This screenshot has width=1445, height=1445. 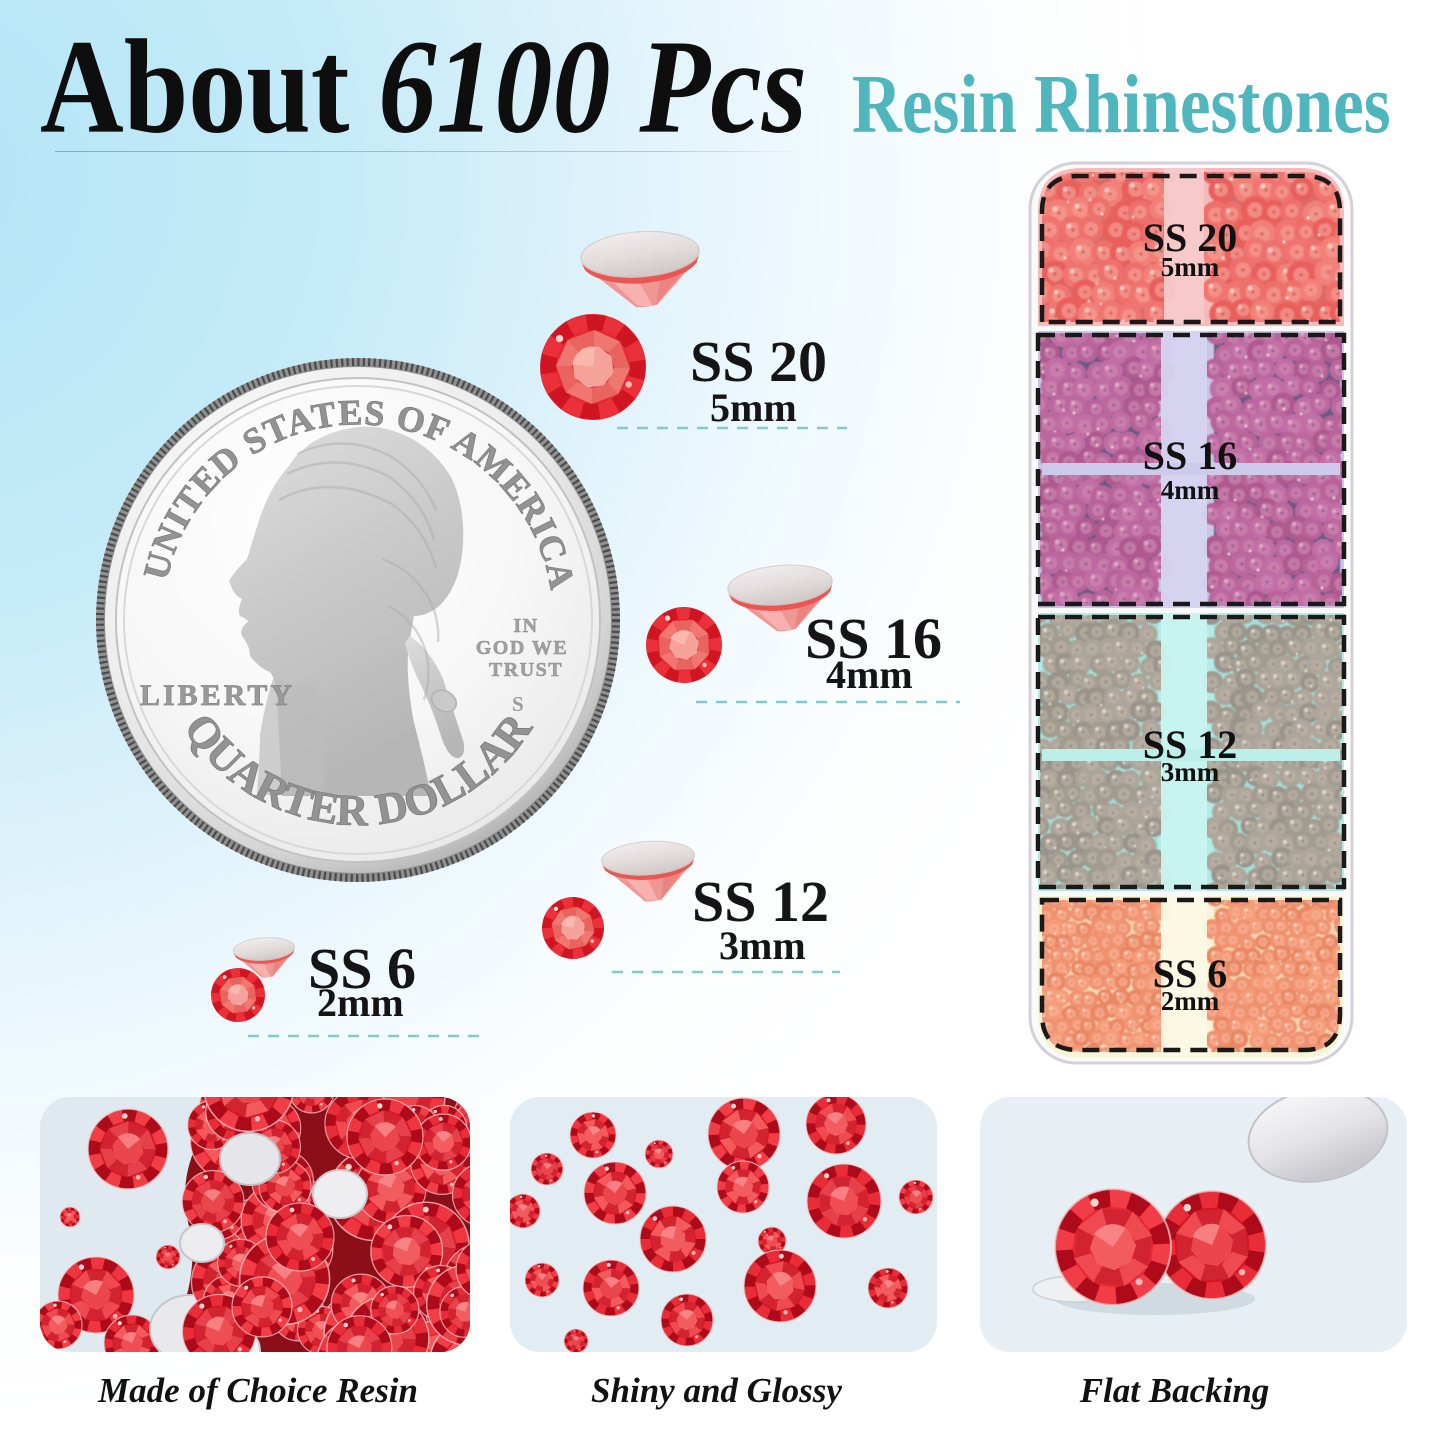 What do you see at coordinates (1190, 267) in the screenshot?
I see `svg-text: 5mm` at bounding box center [1190, 267].